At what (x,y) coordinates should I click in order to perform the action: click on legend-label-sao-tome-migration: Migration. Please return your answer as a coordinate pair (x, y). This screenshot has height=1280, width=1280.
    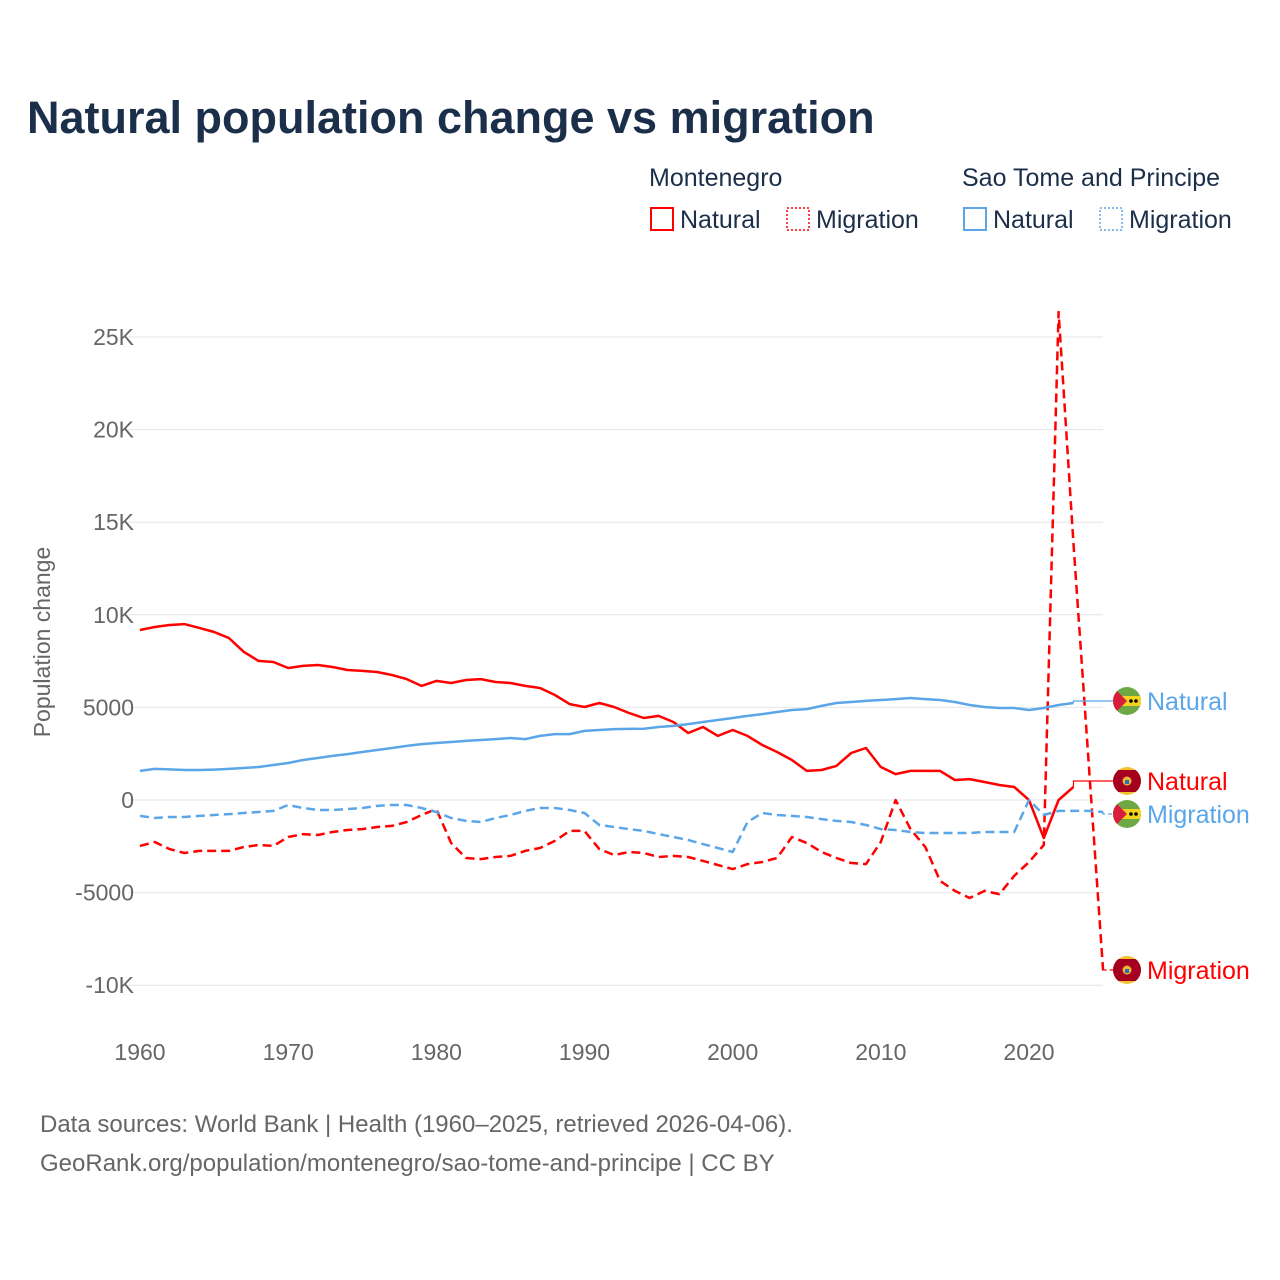
    Looking at the image, I should click on (1180, 220).